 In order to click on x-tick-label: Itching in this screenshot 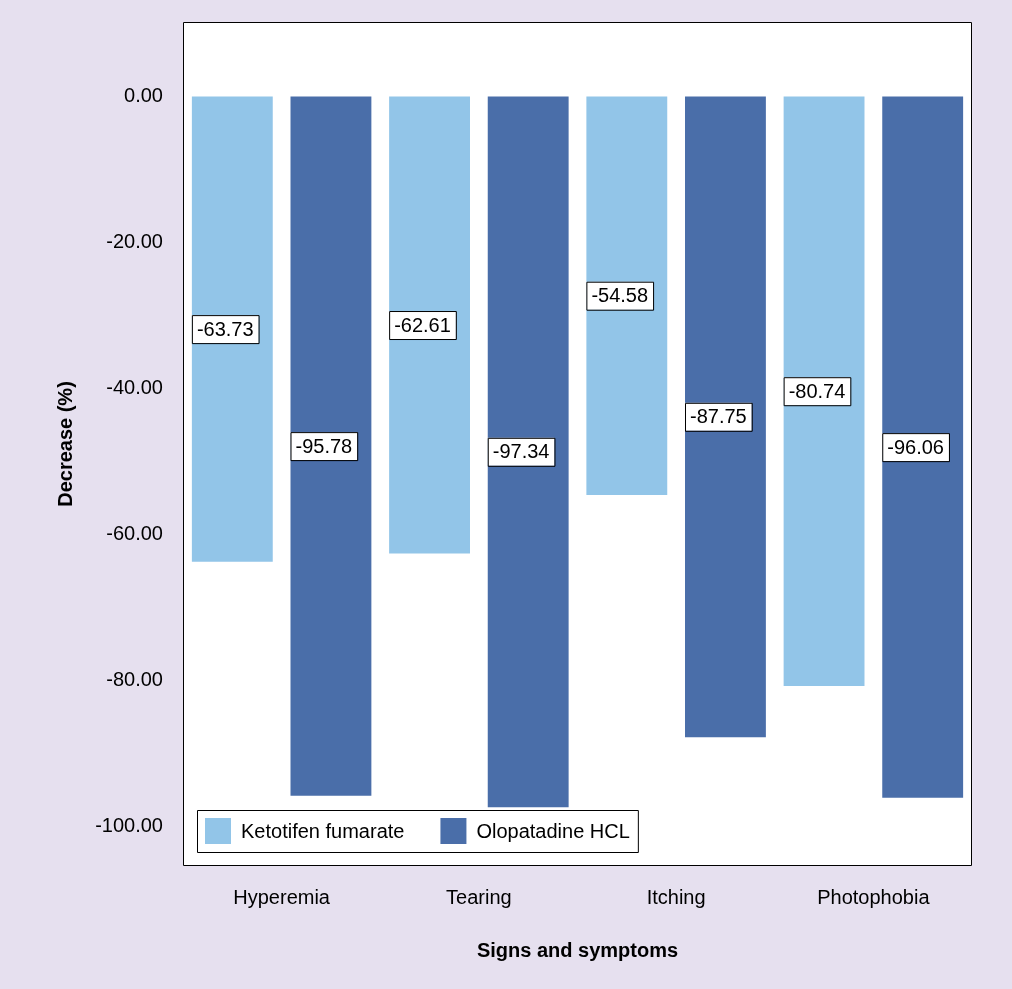, I will do `click(676, 896)`.